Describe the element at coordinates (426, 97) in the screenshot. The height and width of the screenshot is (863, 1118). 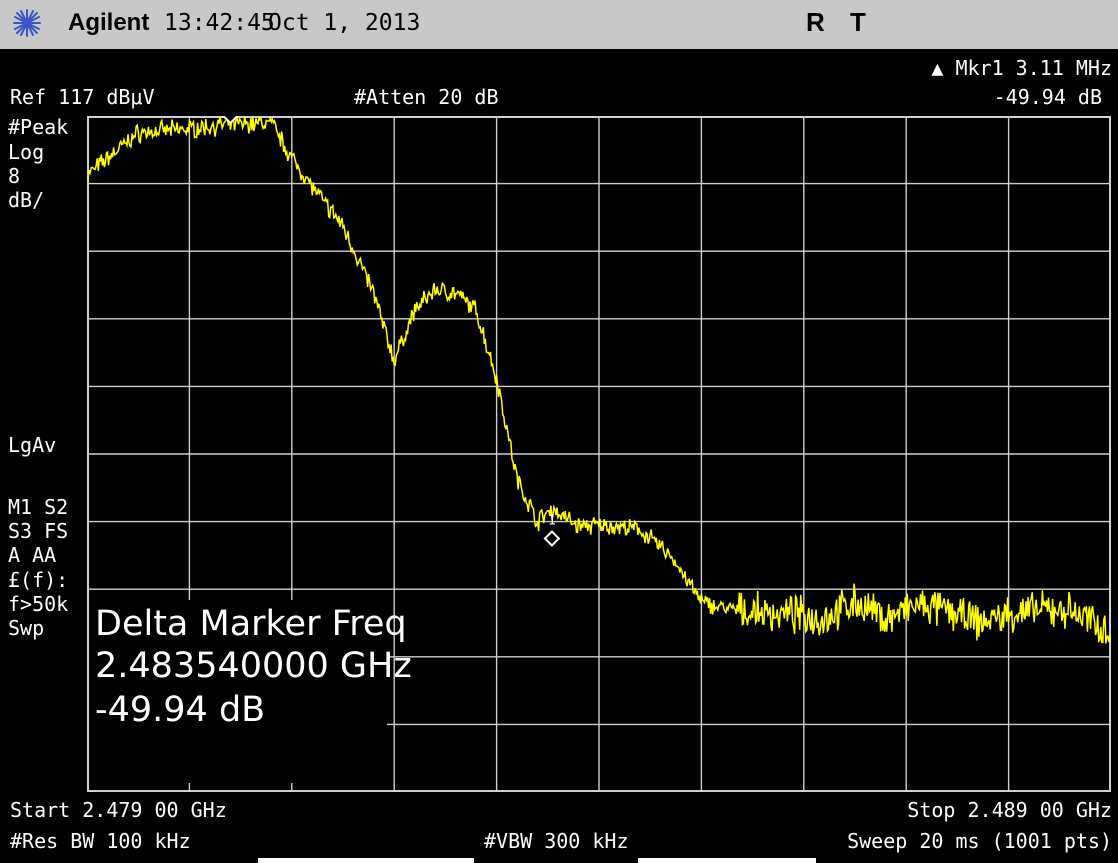
I see `attenuation: #Atten 20 dB` at that location.